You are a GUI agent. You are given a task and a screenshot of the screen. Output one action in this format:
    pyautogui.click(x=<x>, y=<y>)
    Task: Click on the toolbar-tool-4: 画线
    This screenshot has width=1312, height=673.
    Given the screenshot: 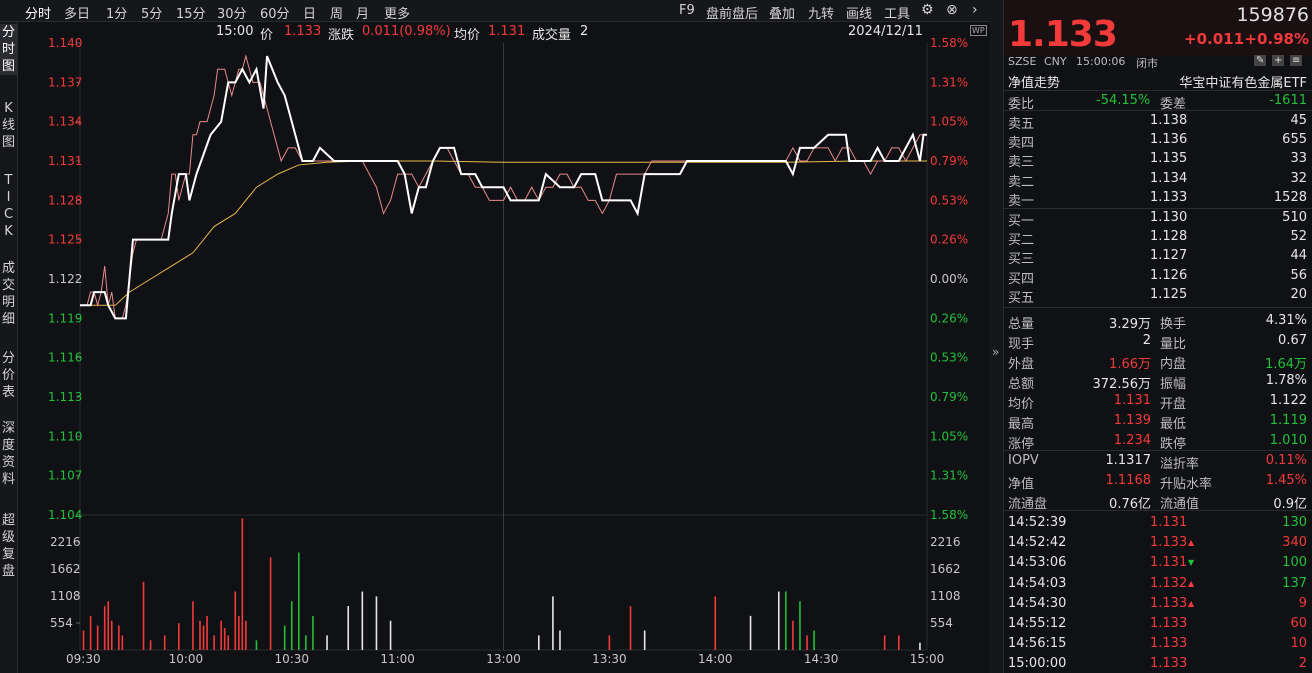 What is the action you would take?
    pyautogui.click(x=859, y=14)
    